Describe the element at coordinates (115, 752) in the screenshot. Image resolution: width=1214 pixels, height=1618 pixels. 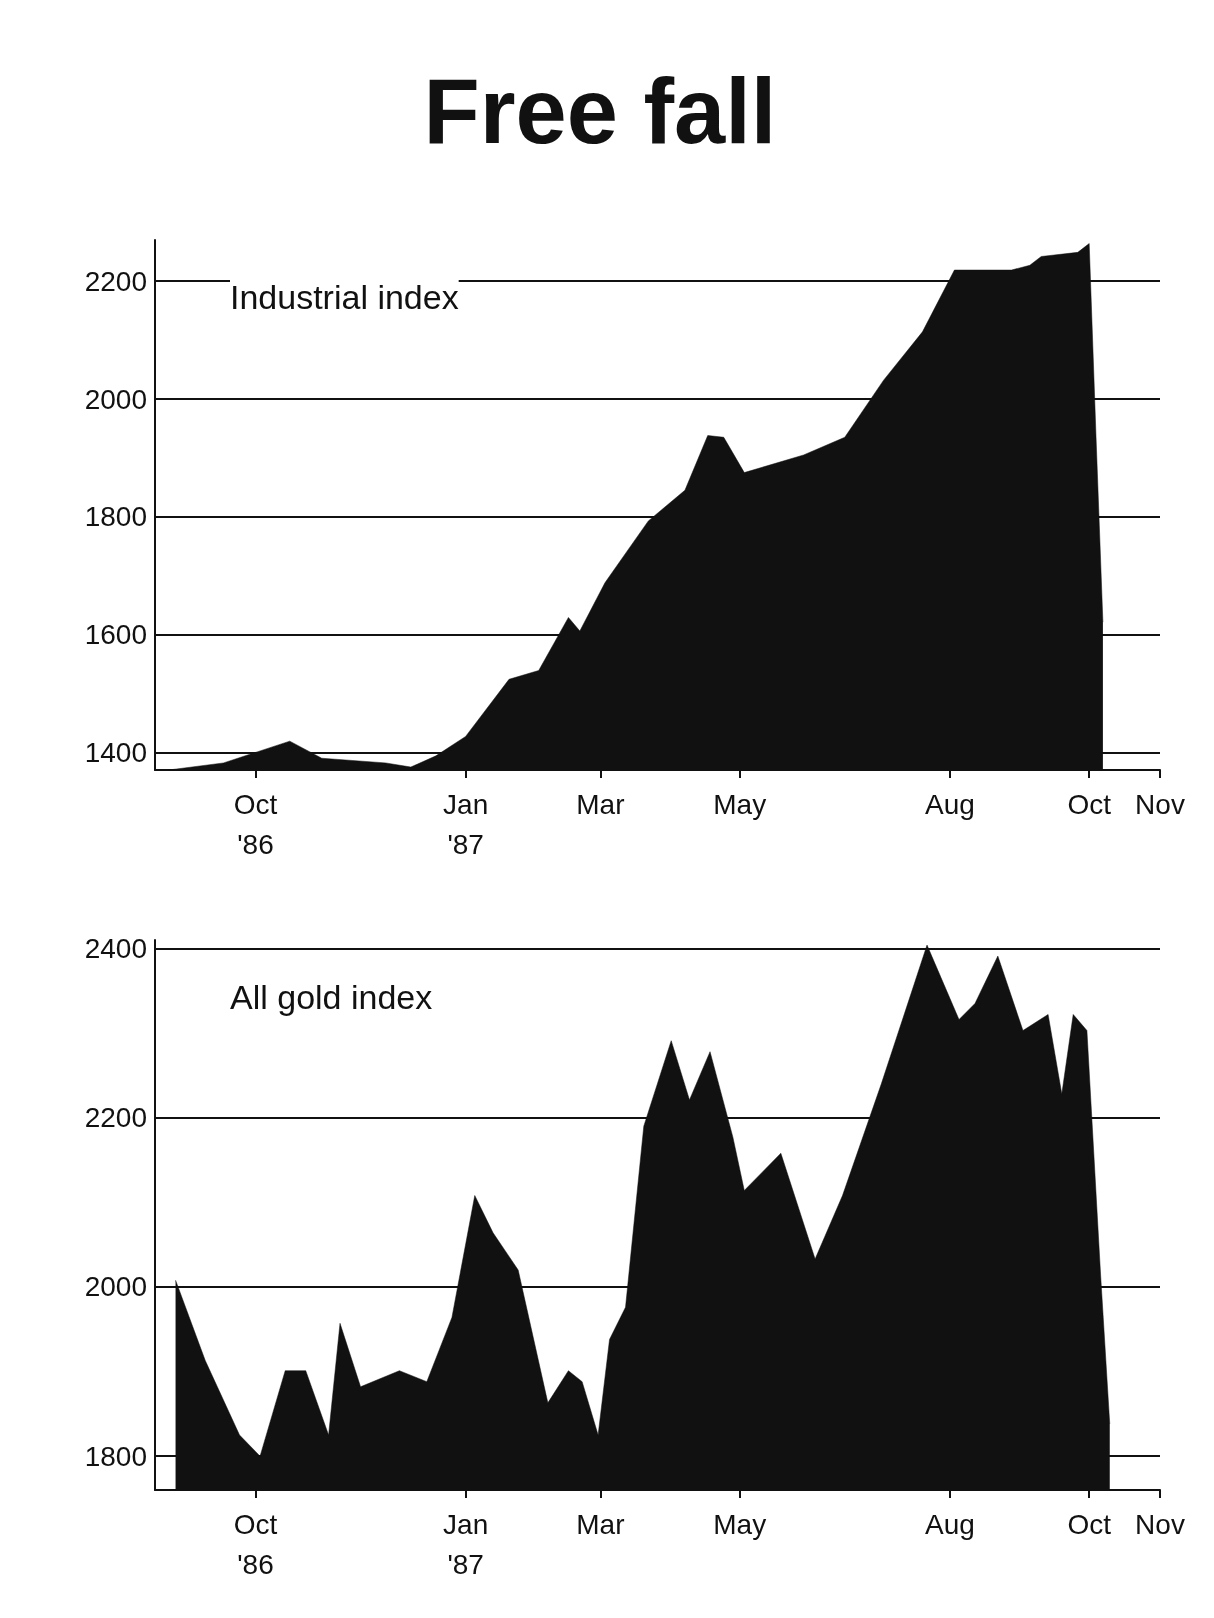
I see `y-tick-label: 1400` at that location.